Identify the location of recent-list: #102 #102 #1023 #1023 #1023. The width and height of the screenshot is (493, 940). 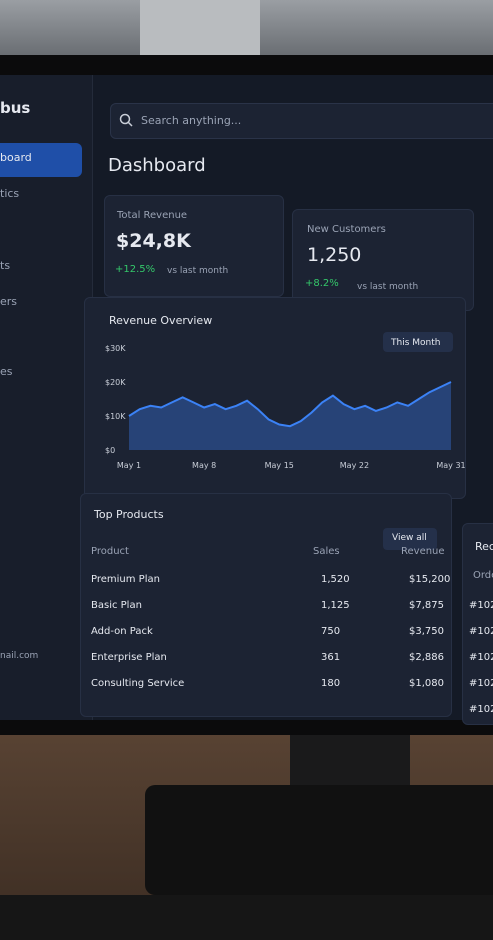
(478, 624).